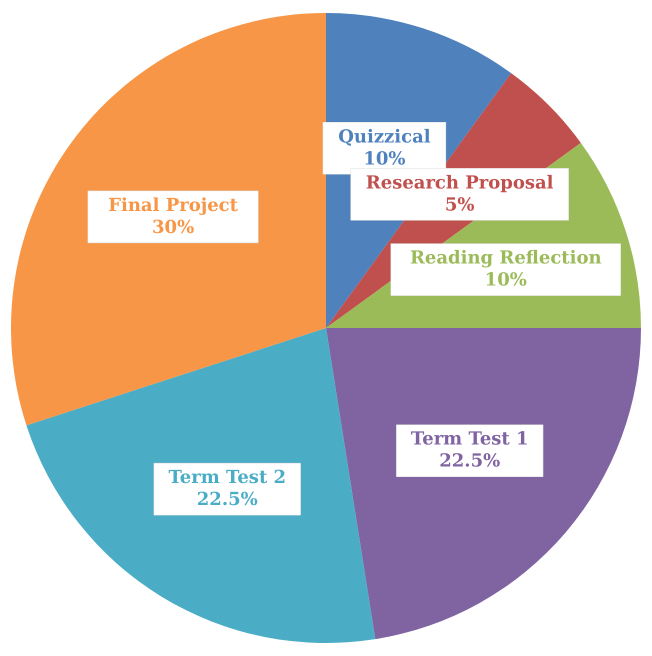  I want to click on slice-label: Quizzical, so click(384, 137).